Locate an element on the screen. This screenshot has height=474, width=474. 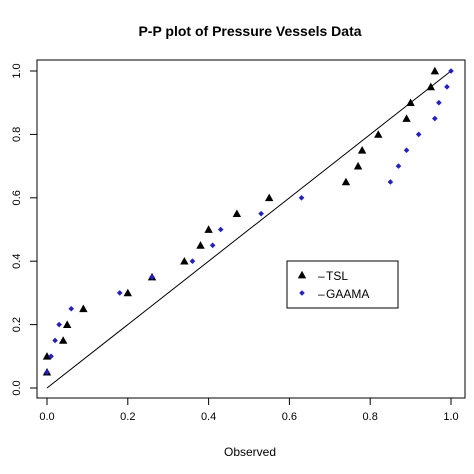
x-tick-label: 0.6 is located at coordinates (289, 417).